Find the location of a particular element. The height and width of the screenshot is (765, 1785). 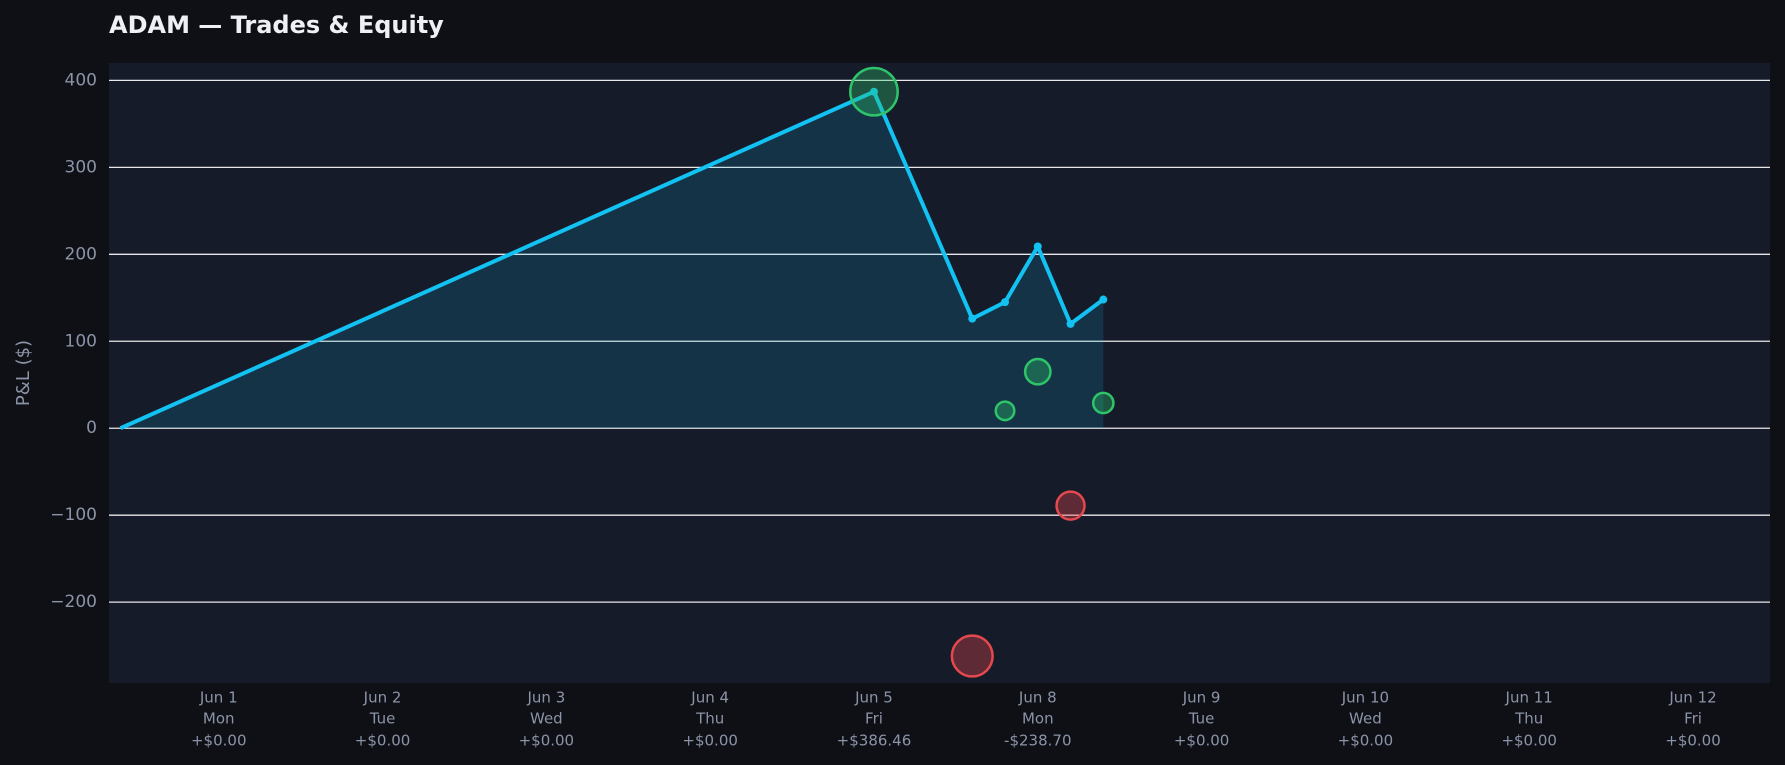

x-tick-label: Jun 8 is located at coordinates (1037, 698).